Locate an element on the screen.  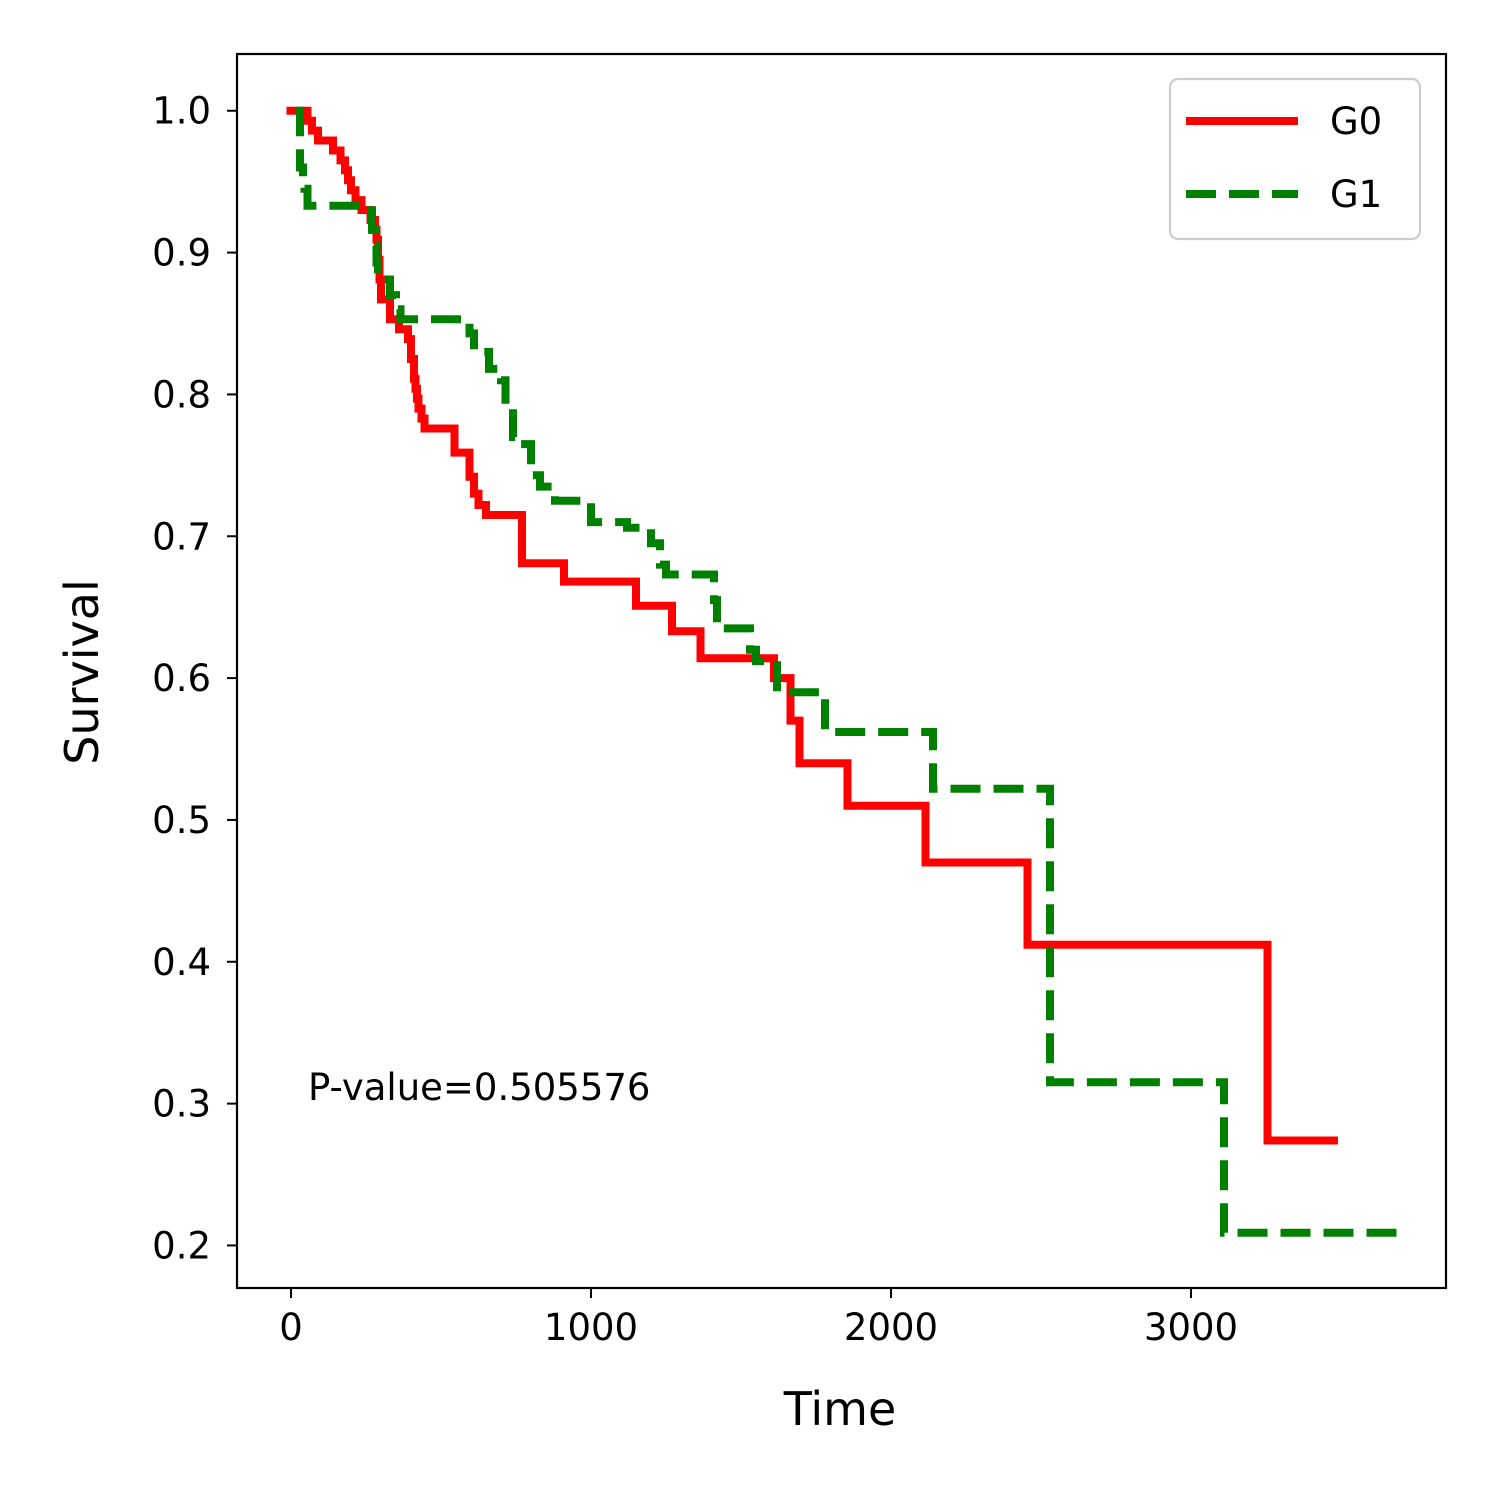
y-tick-label: 1.0 is located at coordinates (181, 111).